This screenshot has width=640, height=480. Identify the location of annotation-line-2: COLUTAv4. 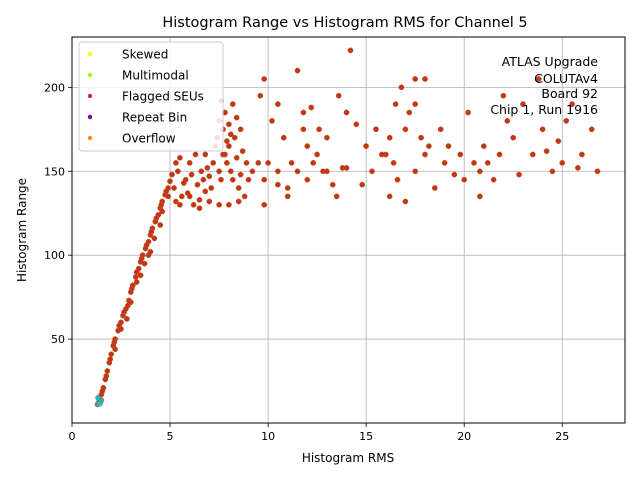
(566, 78).